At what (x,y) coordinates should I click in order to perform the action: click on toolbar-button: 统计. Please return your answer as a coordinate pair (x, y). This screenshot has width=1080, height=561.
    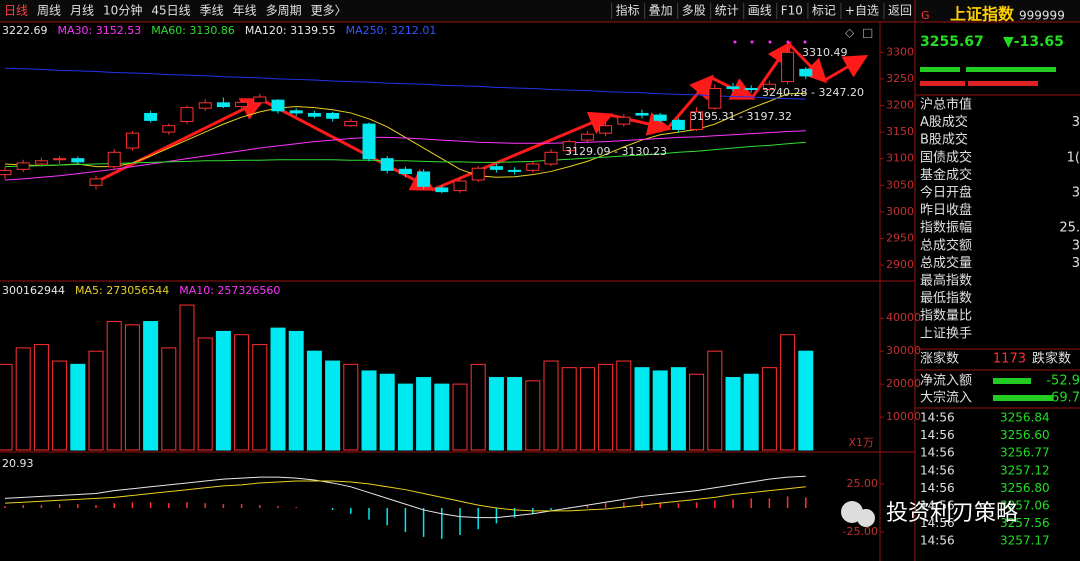
    Looking at the image, I should click on (727, 11).